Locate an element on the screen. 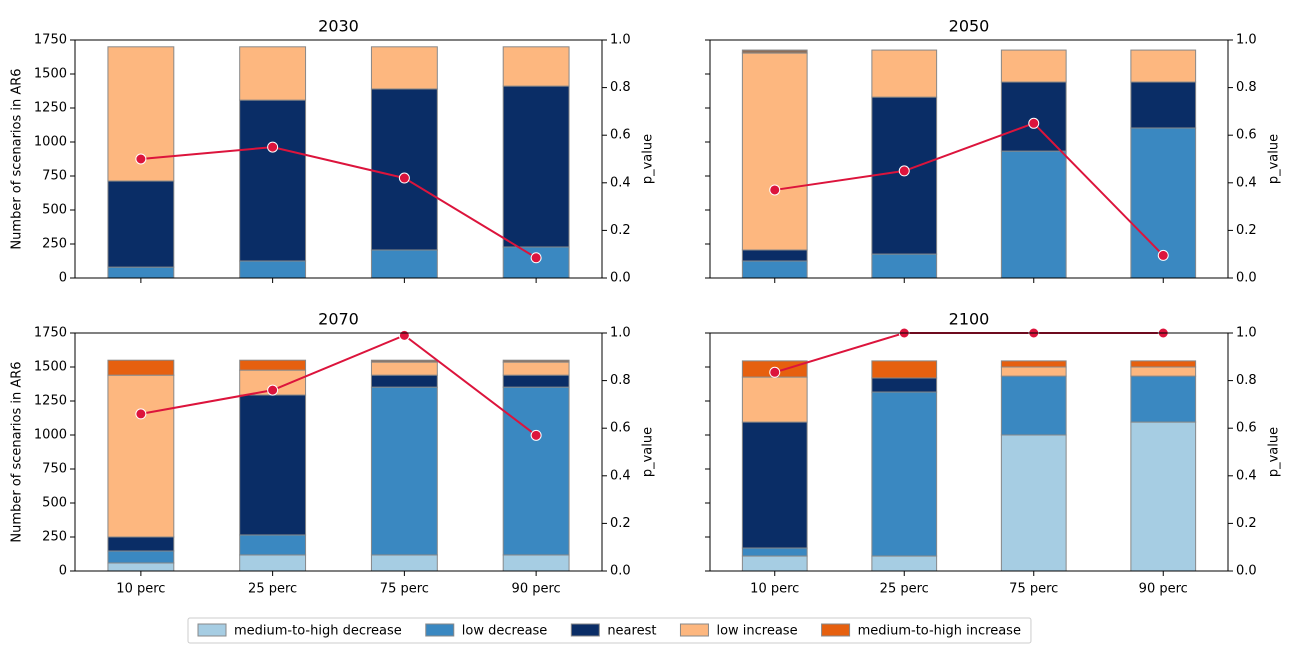 This screenshot has width=1297, height=646. chart-title: 2070 is located at coordinates (338, 319).